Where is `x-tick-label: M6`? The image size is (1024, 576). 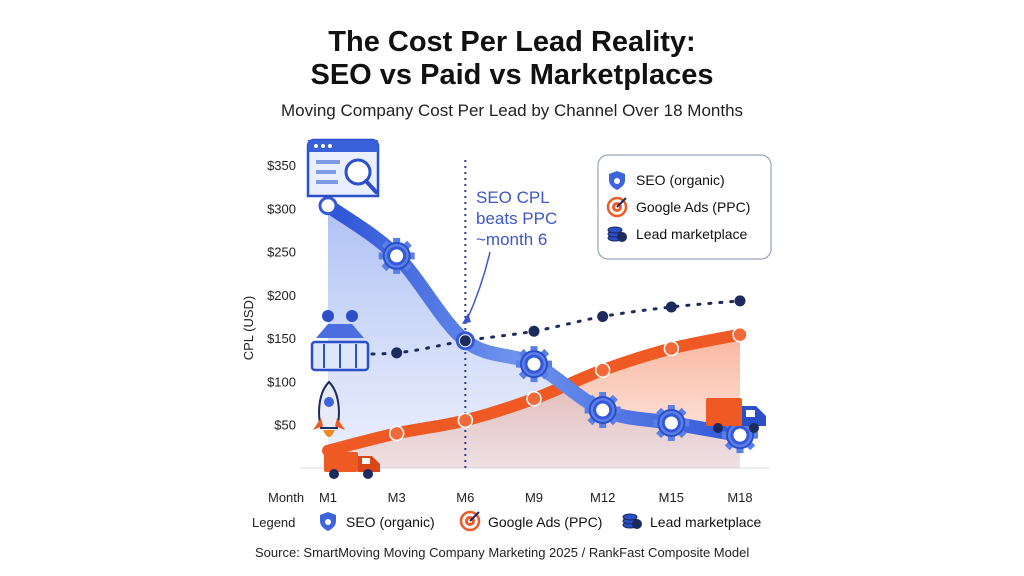 x-tick-label: M6 is located at coordinates (465, 497).